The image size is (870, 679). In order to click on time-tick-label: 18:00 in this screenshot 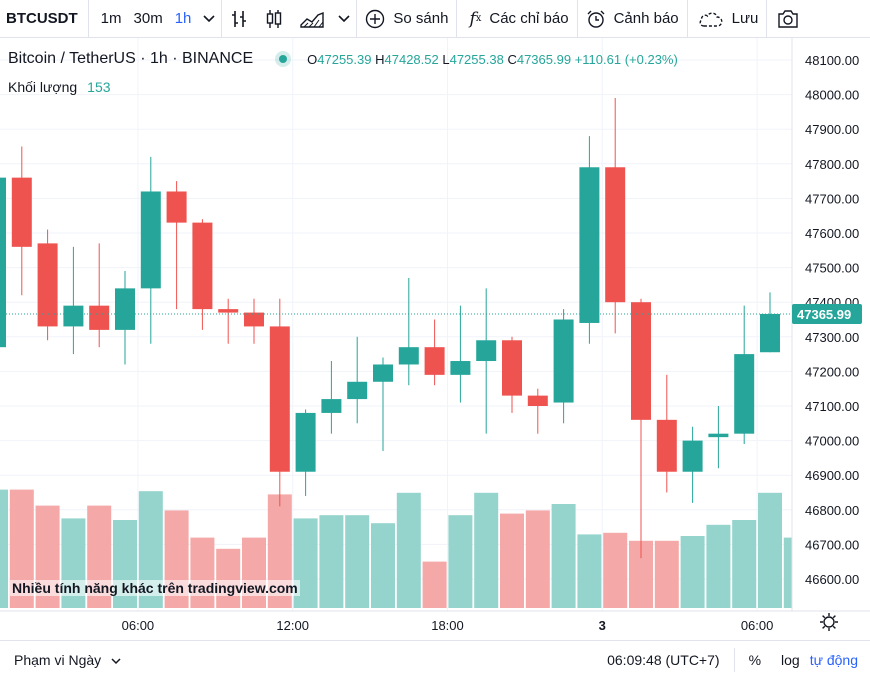, I will do `click(447, 625)`.